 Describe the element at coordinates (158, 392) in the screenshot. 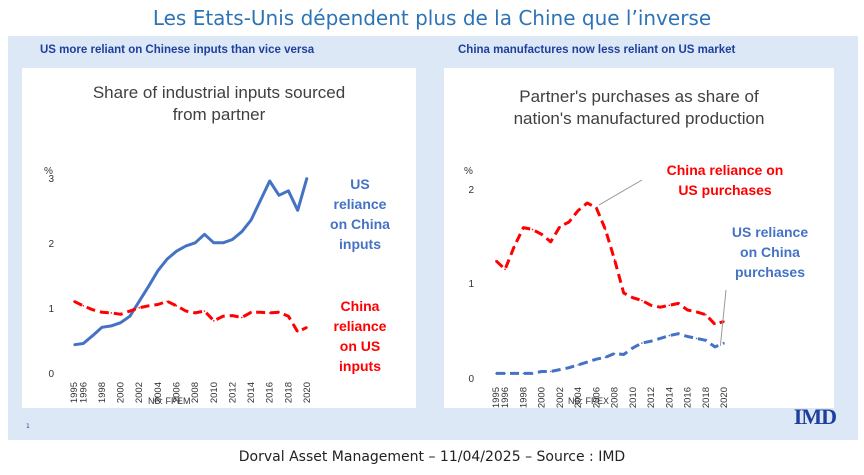

I see `left-xtick-label: 2004` at that location.